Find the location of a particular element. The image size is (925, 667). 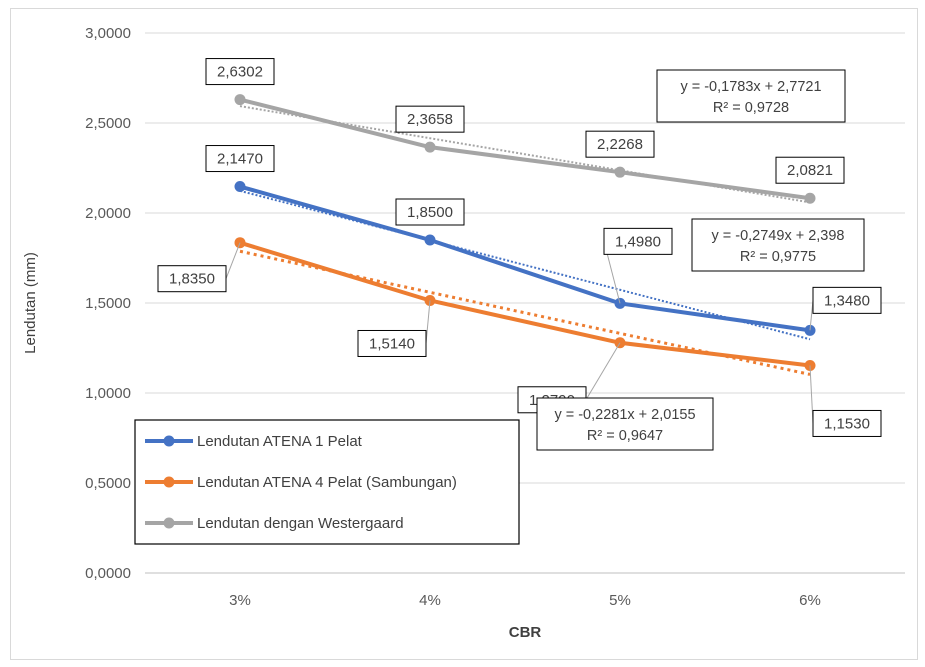

data-label: 1,8350 is located at coordinates (192, 279).